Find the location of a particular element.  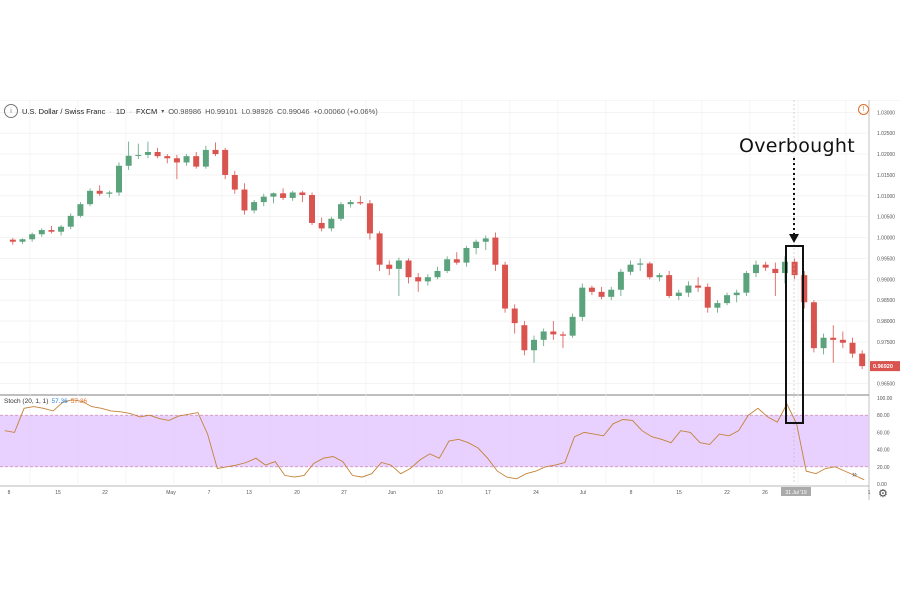

caret-down-icon: ▾ is located at coordinates (163, 111).